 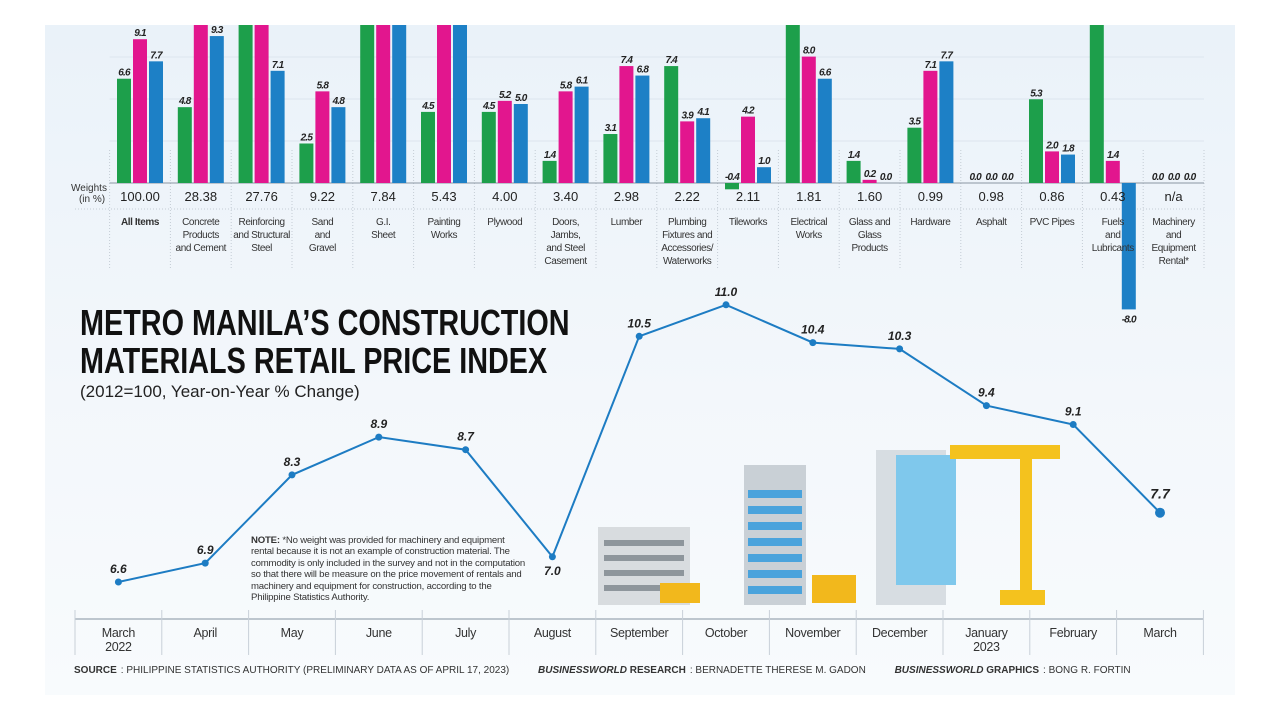 What do you see at coordinates (322, 248) in the screenshot?
I see `category-label: Gravel` at bounding box center [322, 248].